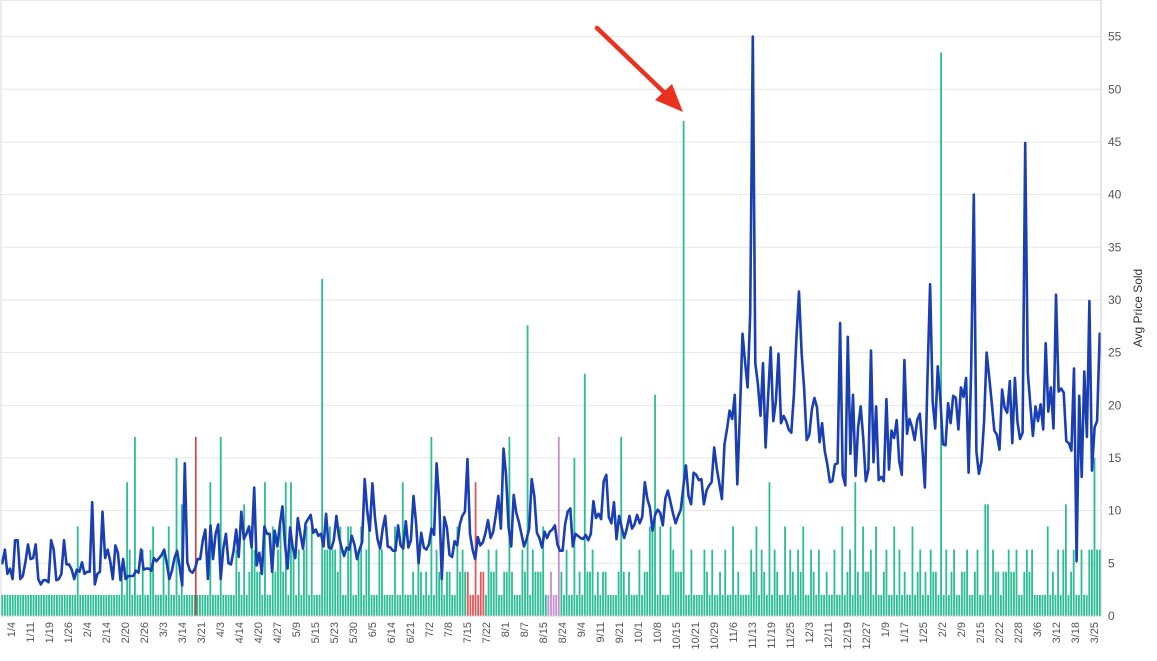 The height and width of the screenshot is (661, 1157). Describe the element at coordinates (12, 629) in the screenshot. I see `x-tick-label: 1/4` at that location.